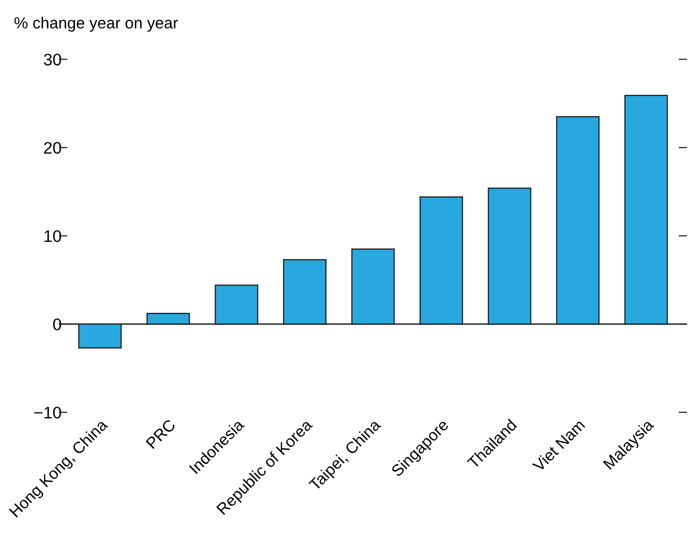 This screenshot has width=694, height=539. Describe the element at coordinates (53, 60) in the screenshot. I see `y-tick-label: 30` at that location.